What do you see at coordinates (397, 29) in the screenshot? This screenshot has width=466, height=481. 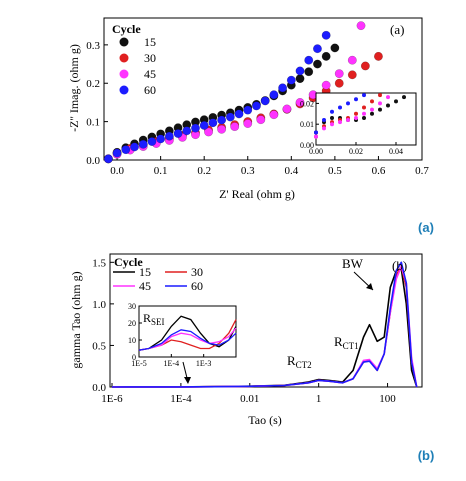 I see `chart-a-panel-label: (a)` at bounding box center [397, 29].